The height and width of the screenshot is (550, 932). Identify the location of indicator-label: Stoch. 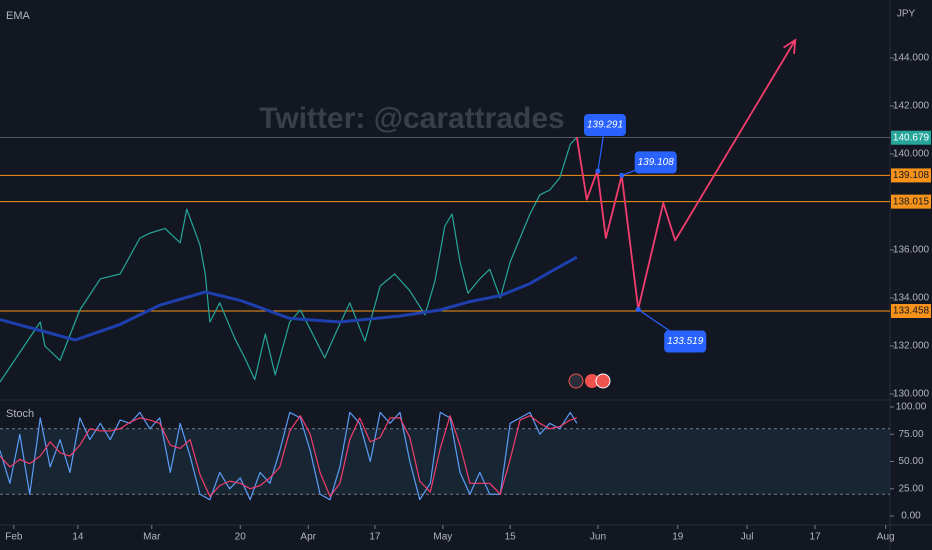
(20, 414).